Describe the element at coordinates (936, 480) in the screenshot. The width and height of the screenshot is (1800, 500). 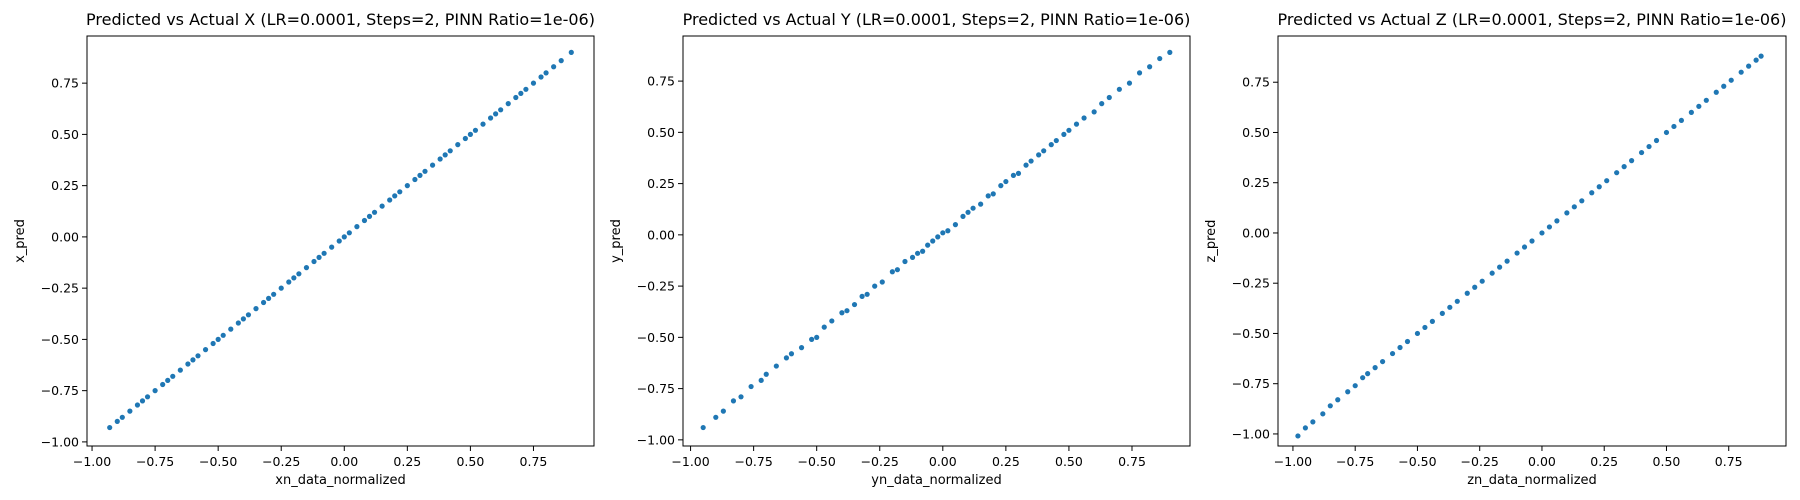
I see `x-axis-label: yn_data_normalized` at that location.